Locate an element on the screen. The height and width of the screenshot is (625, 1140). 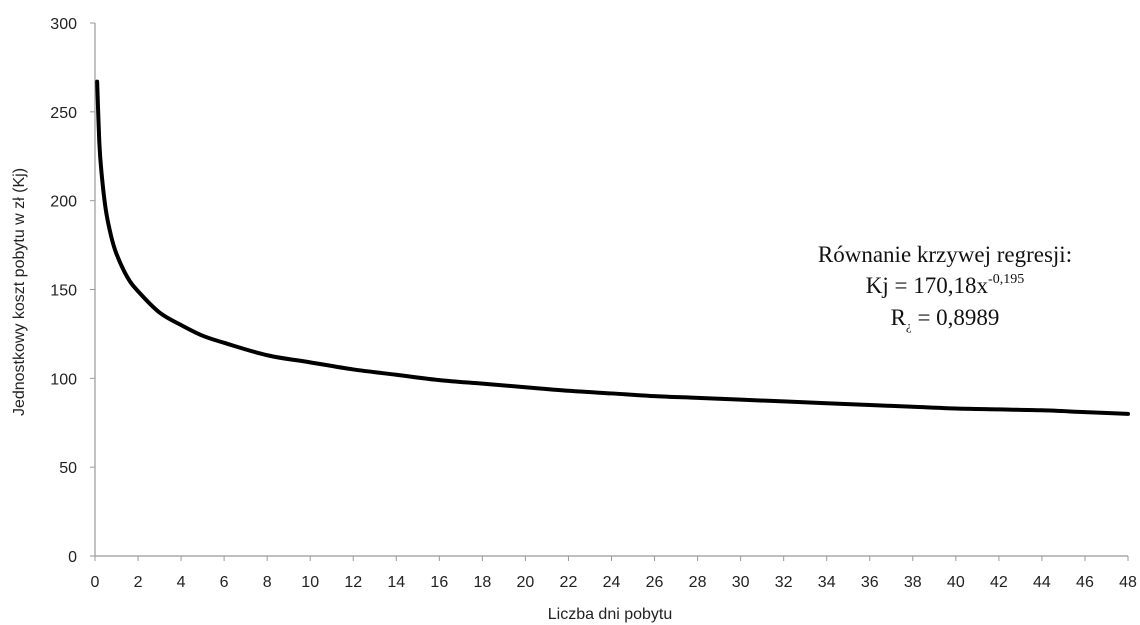
x-axis-title: Liczba dni pobytu is located at coordinates (610, 614).